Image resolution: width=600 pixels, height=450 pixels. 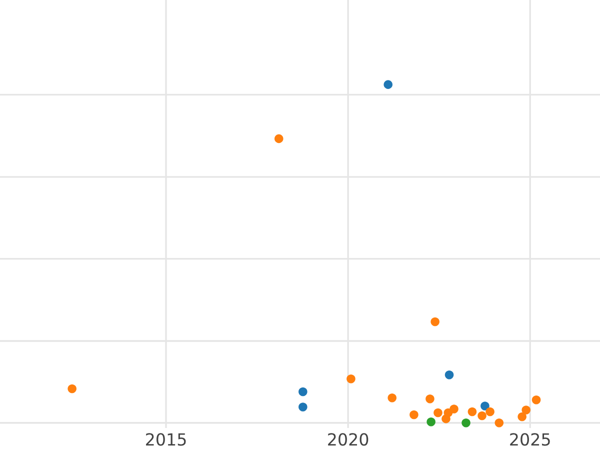 What do you see at coordinates (530, 439) in the screenshot?
I see `x-tick-label: 2025` at bounding box center [530, 439].